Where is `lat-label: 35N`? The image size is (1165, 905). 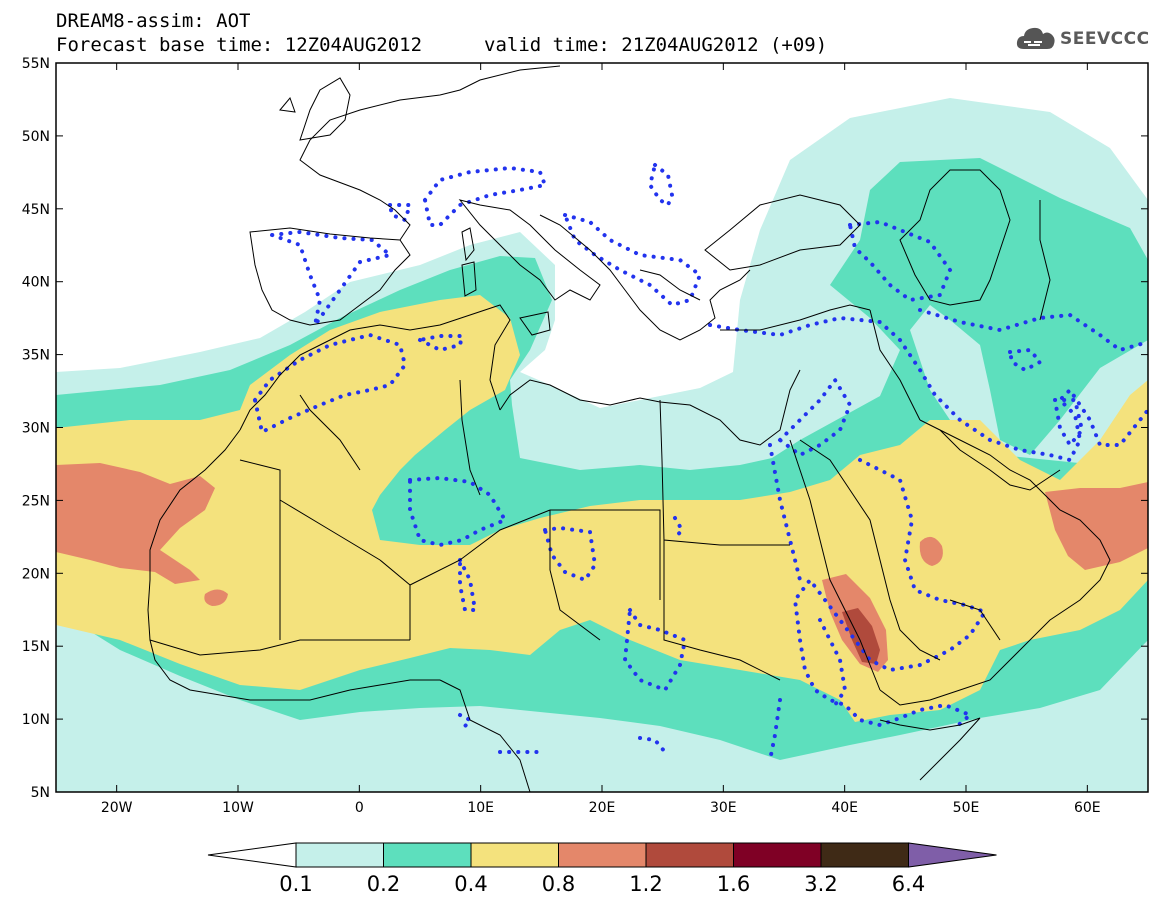
lat-label: 35N is located at coordinates (36, 356).